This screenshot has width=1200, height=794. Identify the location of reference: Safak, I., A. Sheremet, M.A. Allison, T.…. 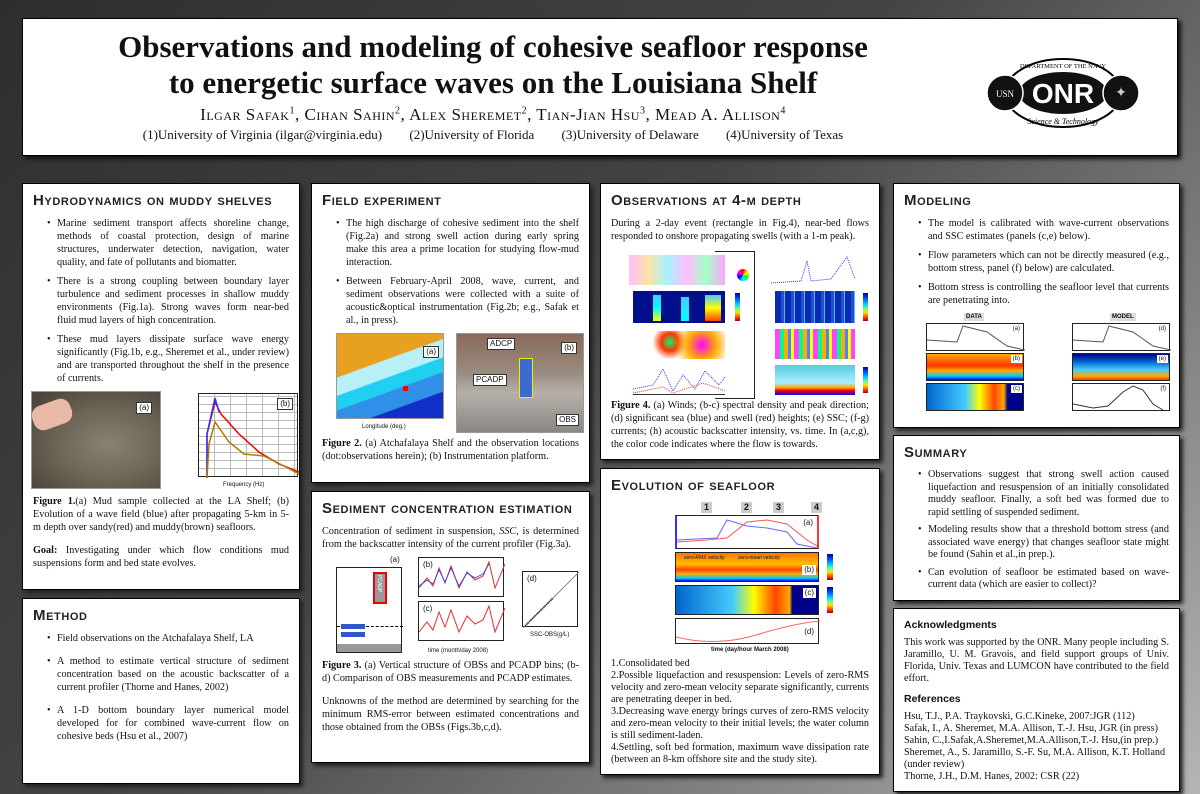
(1031, 728).